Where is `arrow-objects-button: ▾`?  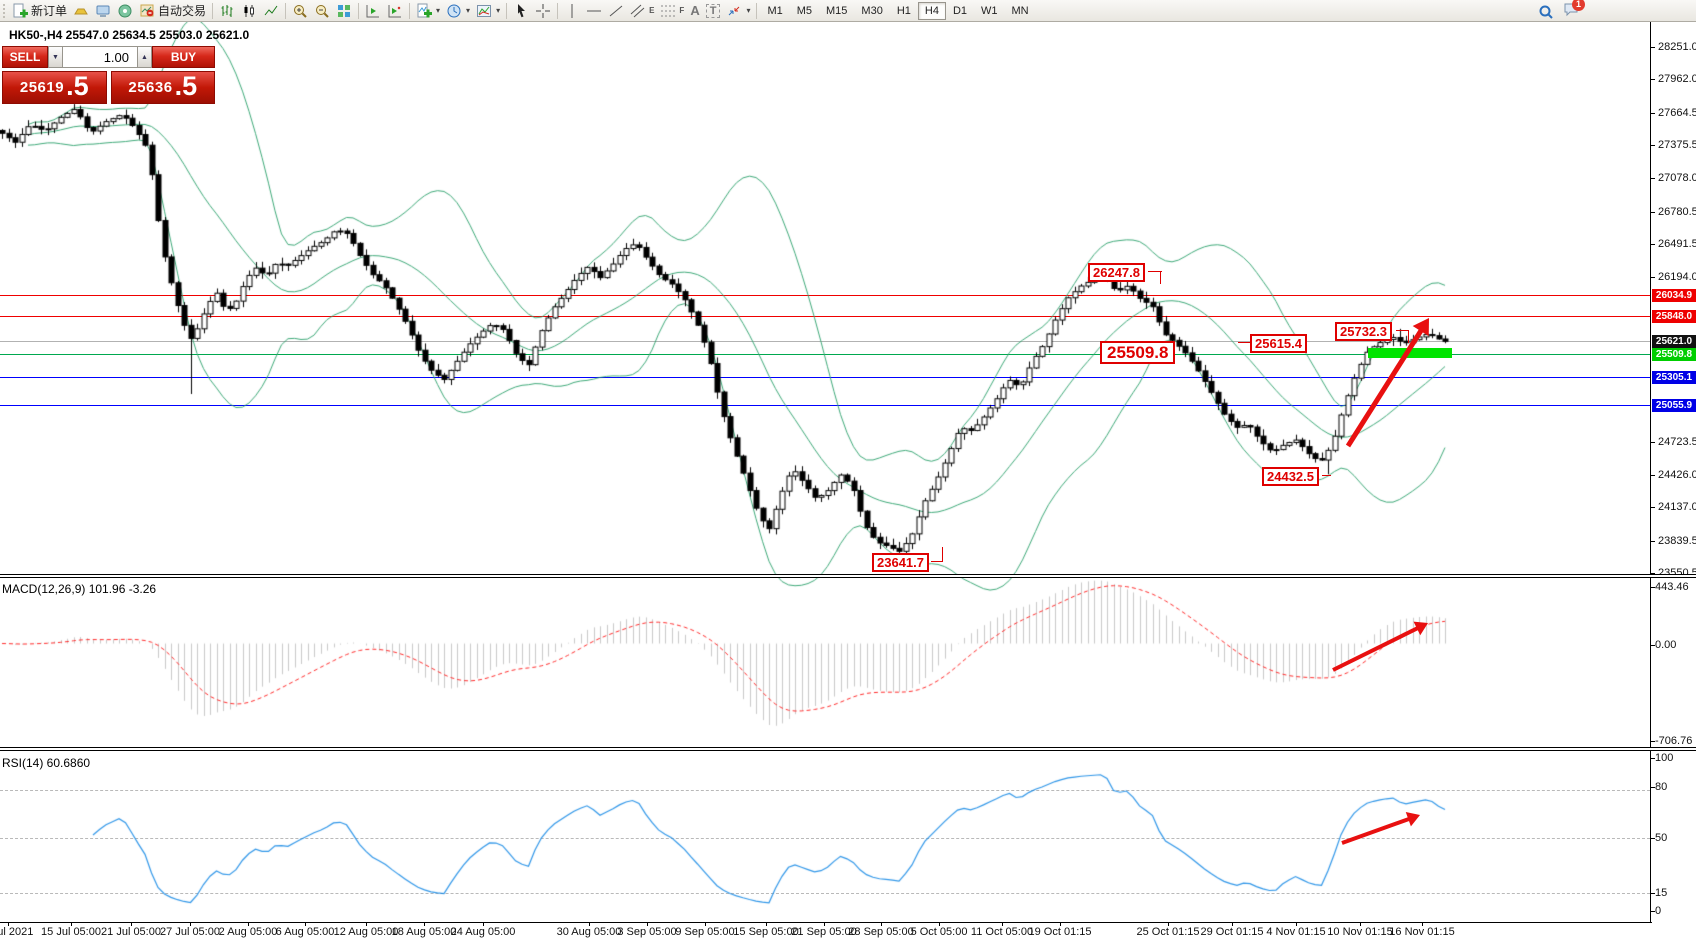 arrow-objects-button: ▾ is located at coordinates (738, 10).